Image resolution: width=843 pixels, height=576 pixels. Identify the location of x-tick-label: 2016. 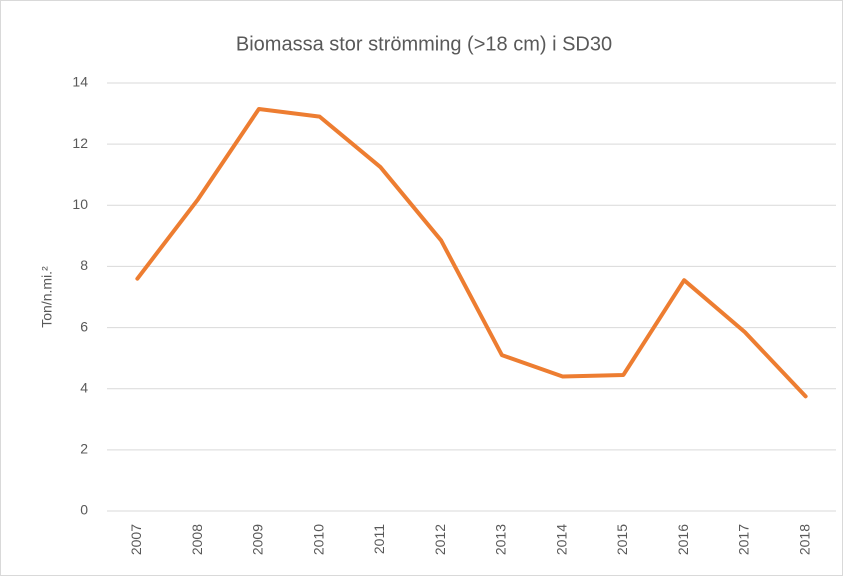
(683, 539).